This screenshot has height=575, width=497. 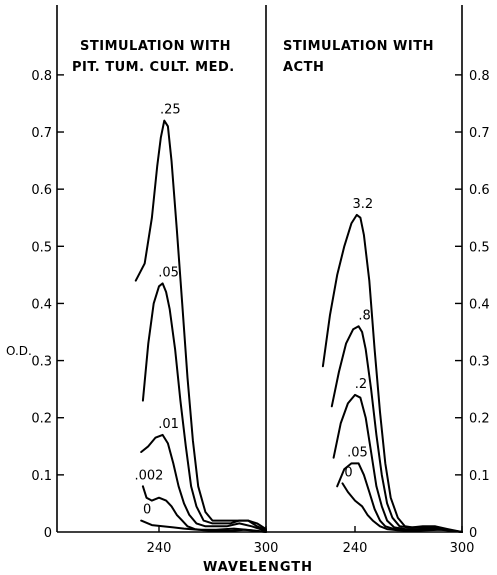 What do you see at coordinates (358, 46) in the screenshot?
I see `right-title-line1: STIMULATION WITH` at bounding box center [358, 46].